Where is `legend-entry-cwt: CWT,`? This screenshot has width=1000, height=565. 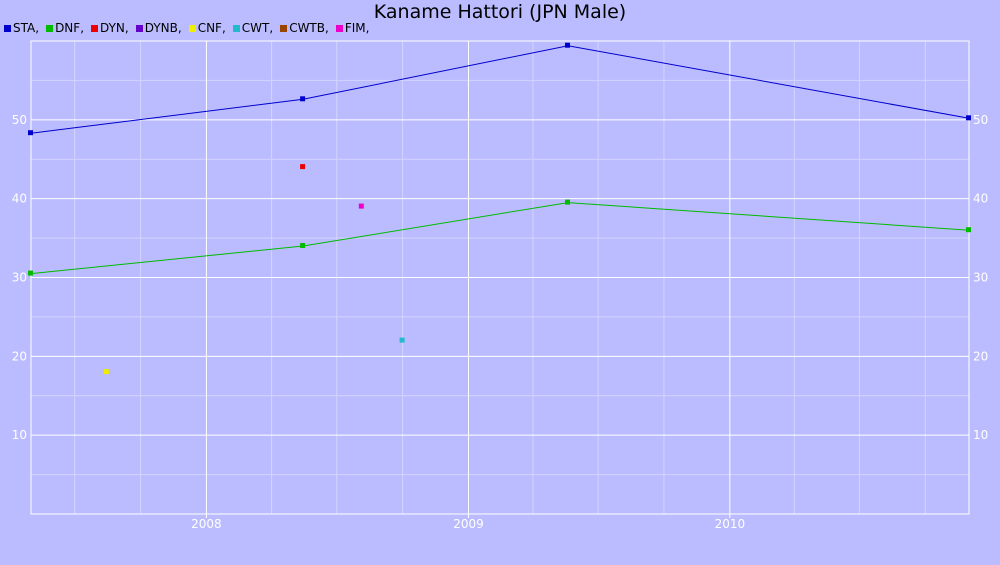 legend-entry-cwt: CWT, is located at coordinates (253, 28).